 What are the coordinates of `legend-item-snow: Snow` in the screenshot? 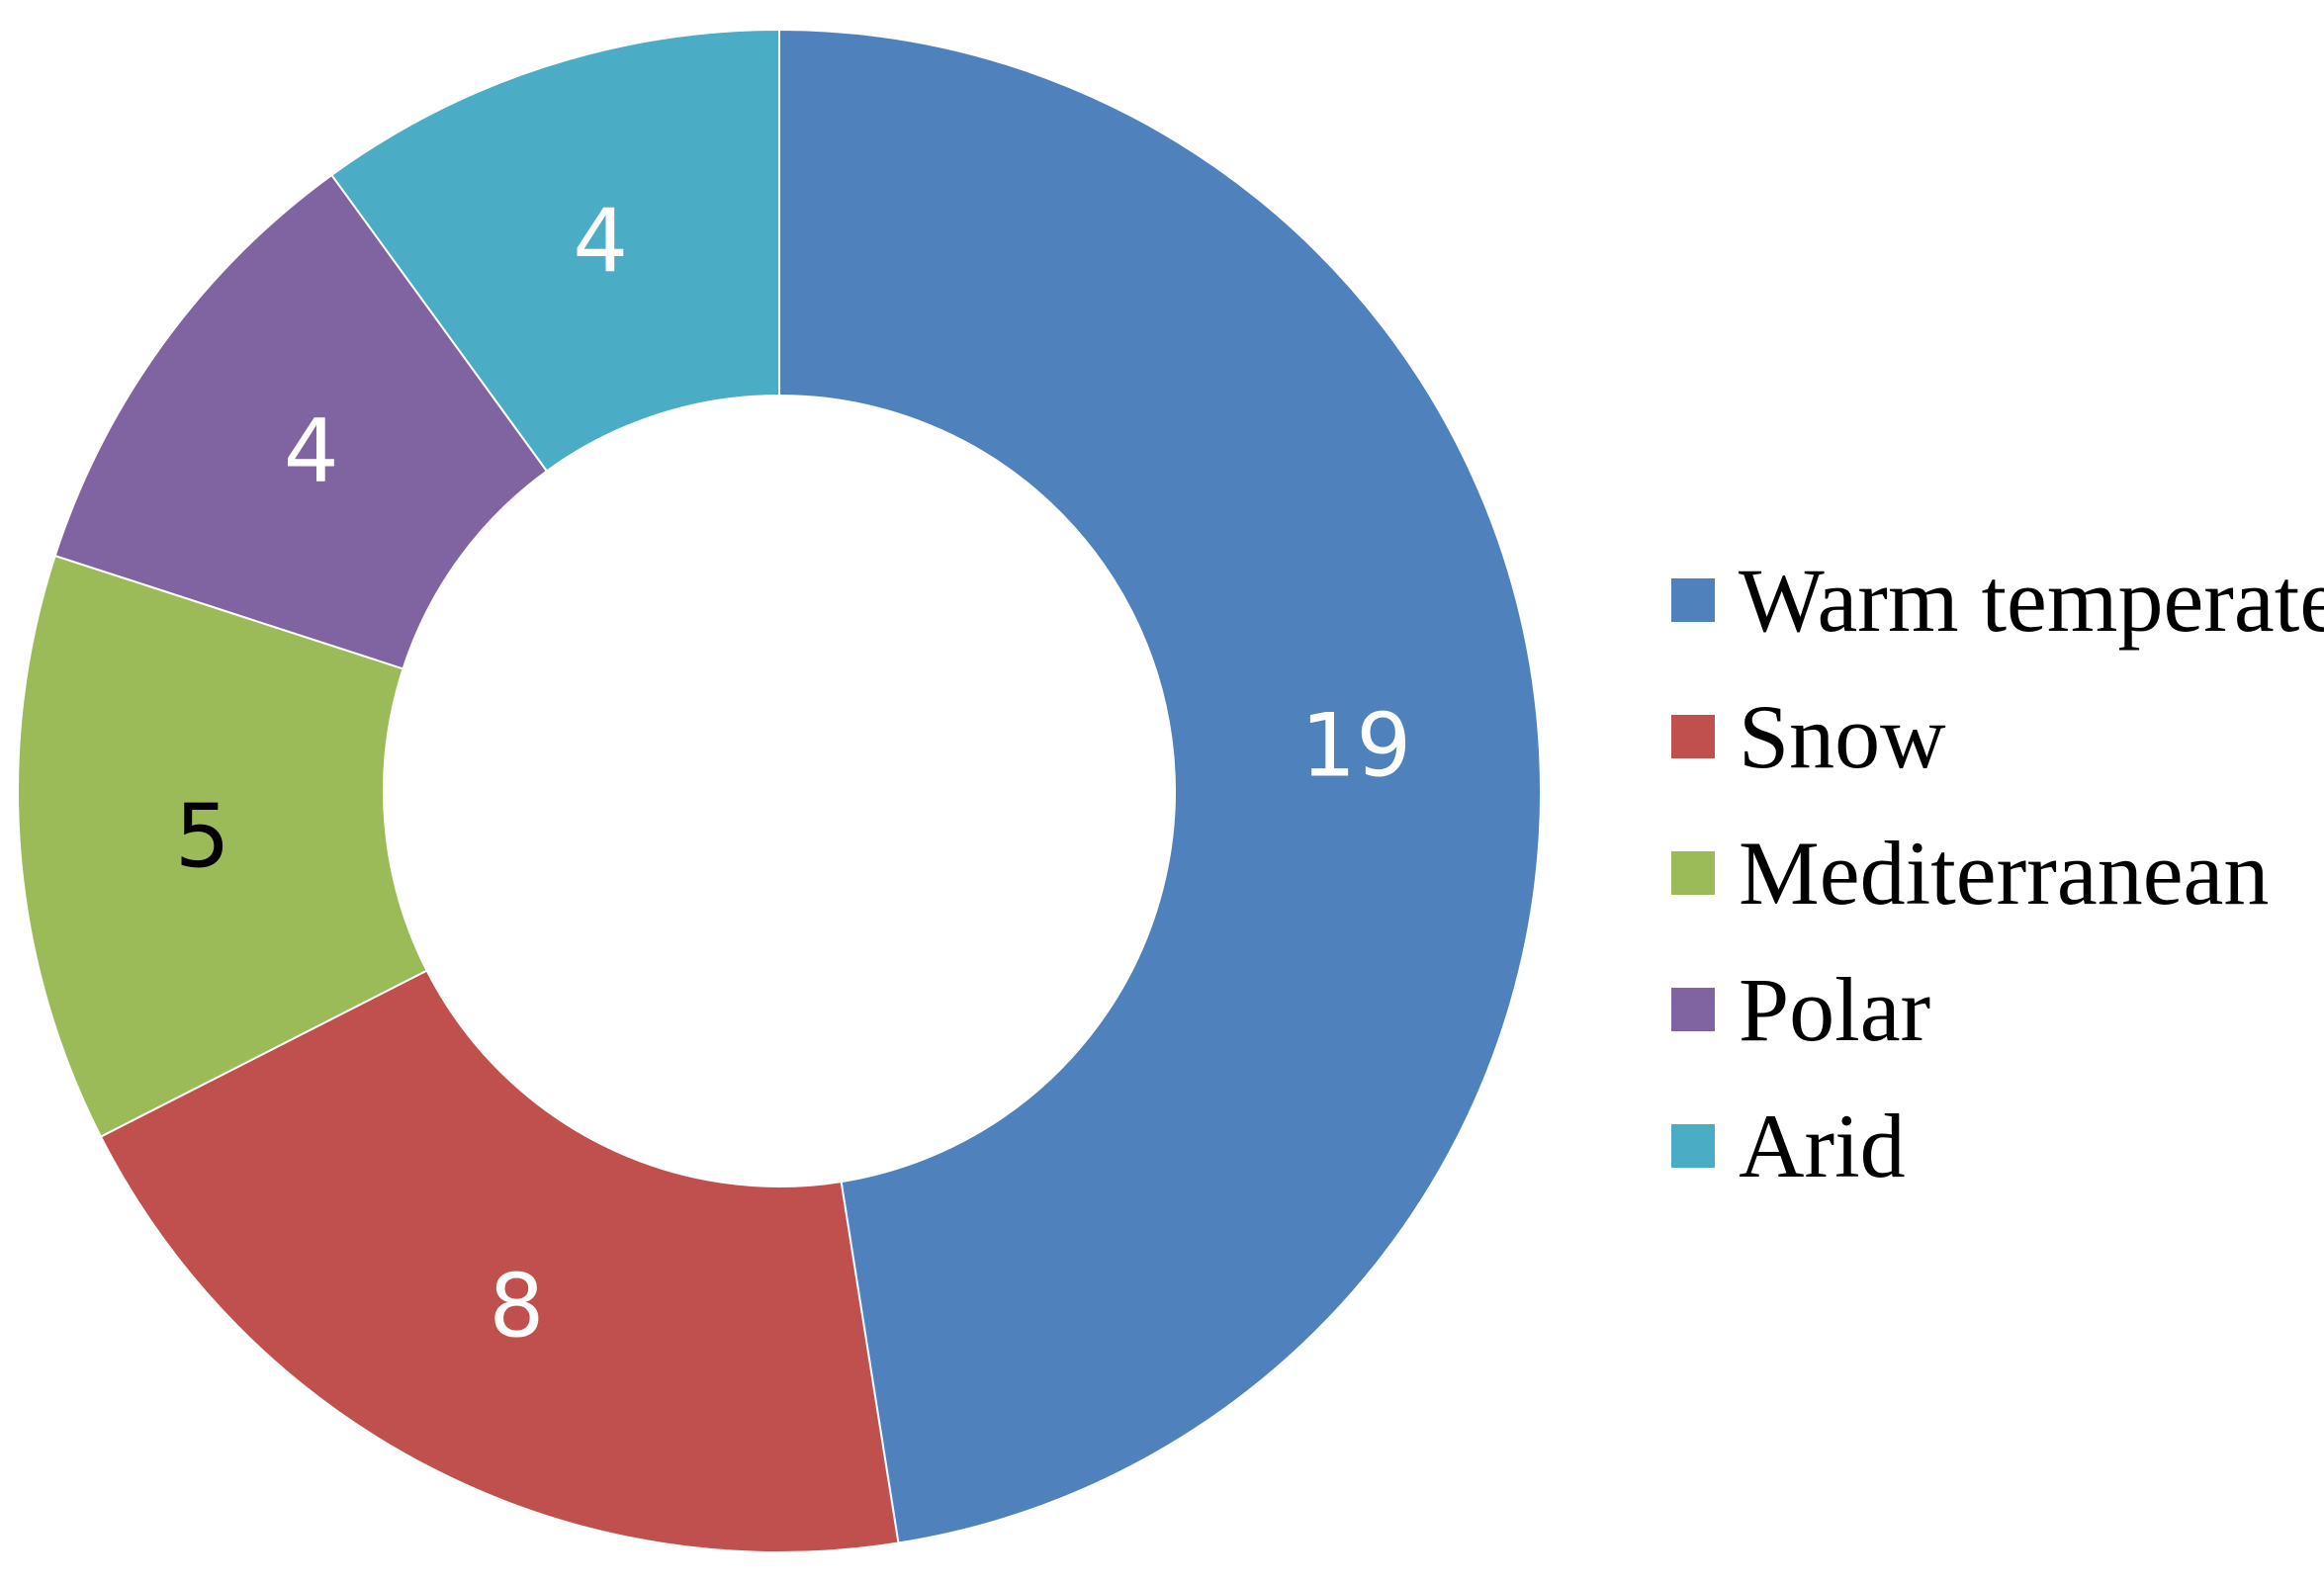 It's located at (1987, 736).